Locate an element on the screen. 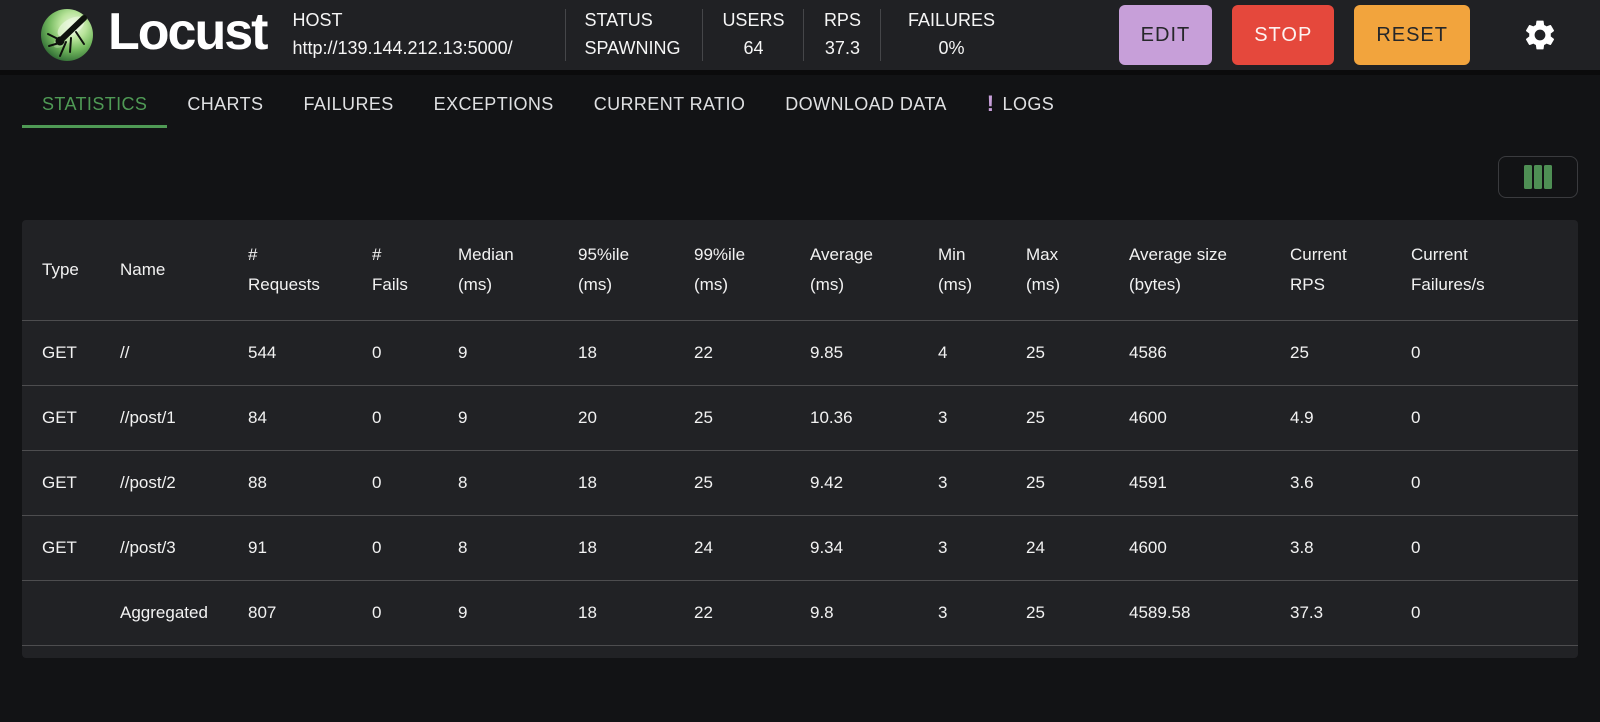 Image resolution: width=1600 pixels, height=722 pixels. reset-button: RESET is located at coordinates (1412, 35).